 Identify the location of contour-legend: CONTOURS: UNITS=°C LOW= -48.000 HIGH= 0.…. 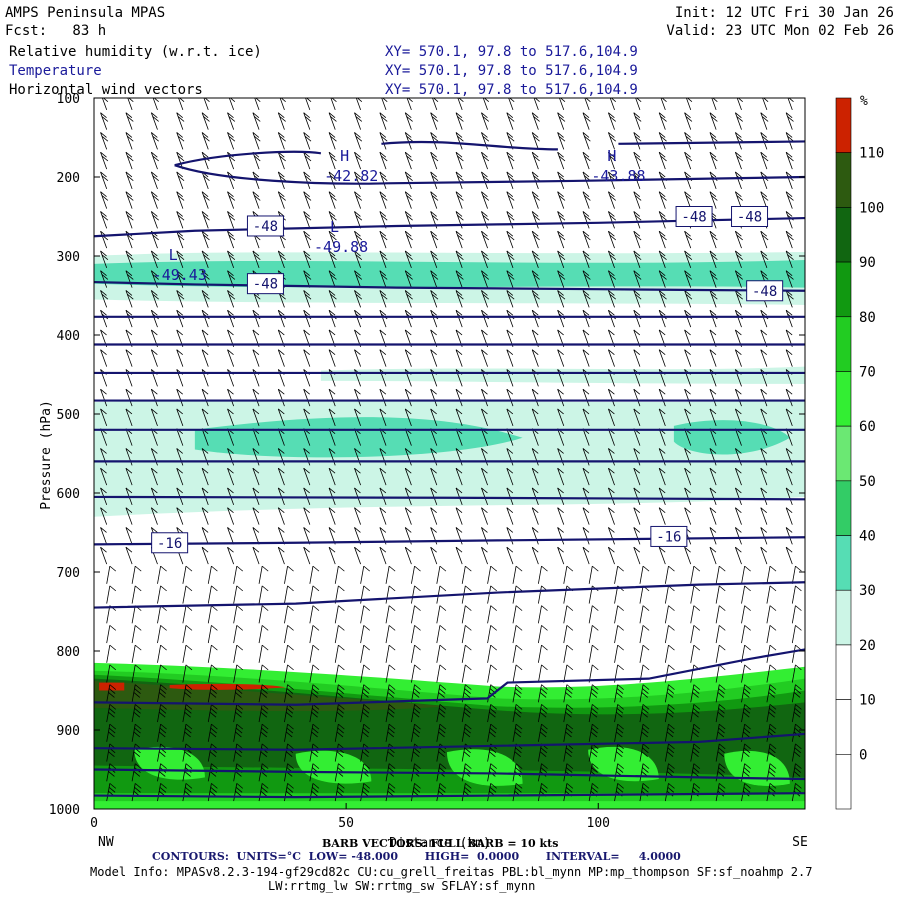
(416, 856).